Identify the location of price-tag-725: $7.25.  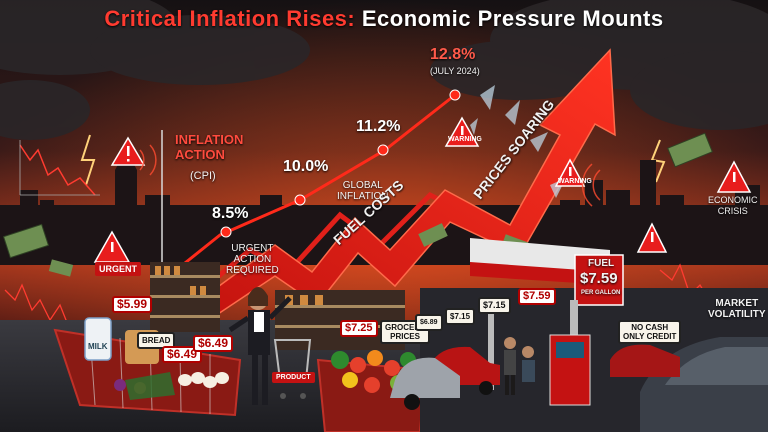
(359, 328).